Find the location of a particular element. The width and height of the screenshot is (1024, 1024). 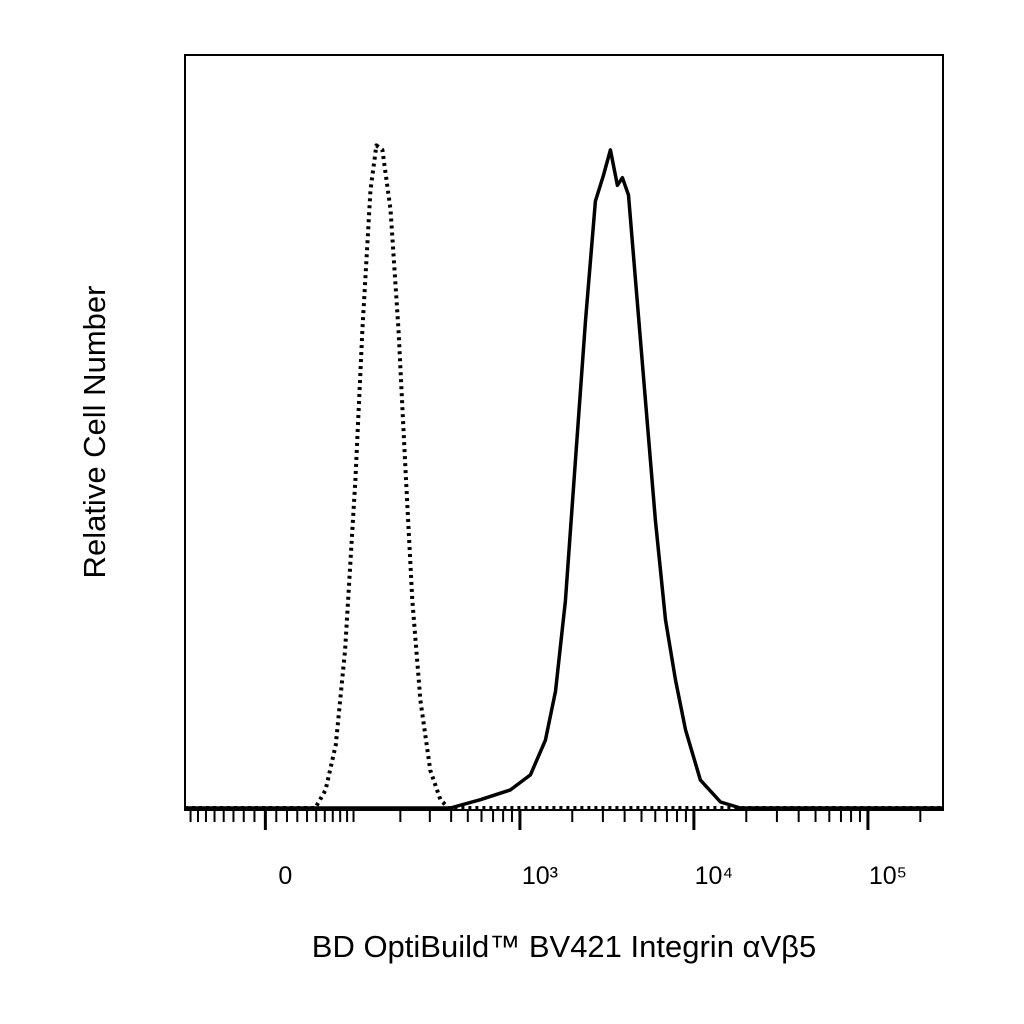

x-tick-label: 0 is located at coordinates (285, 876).